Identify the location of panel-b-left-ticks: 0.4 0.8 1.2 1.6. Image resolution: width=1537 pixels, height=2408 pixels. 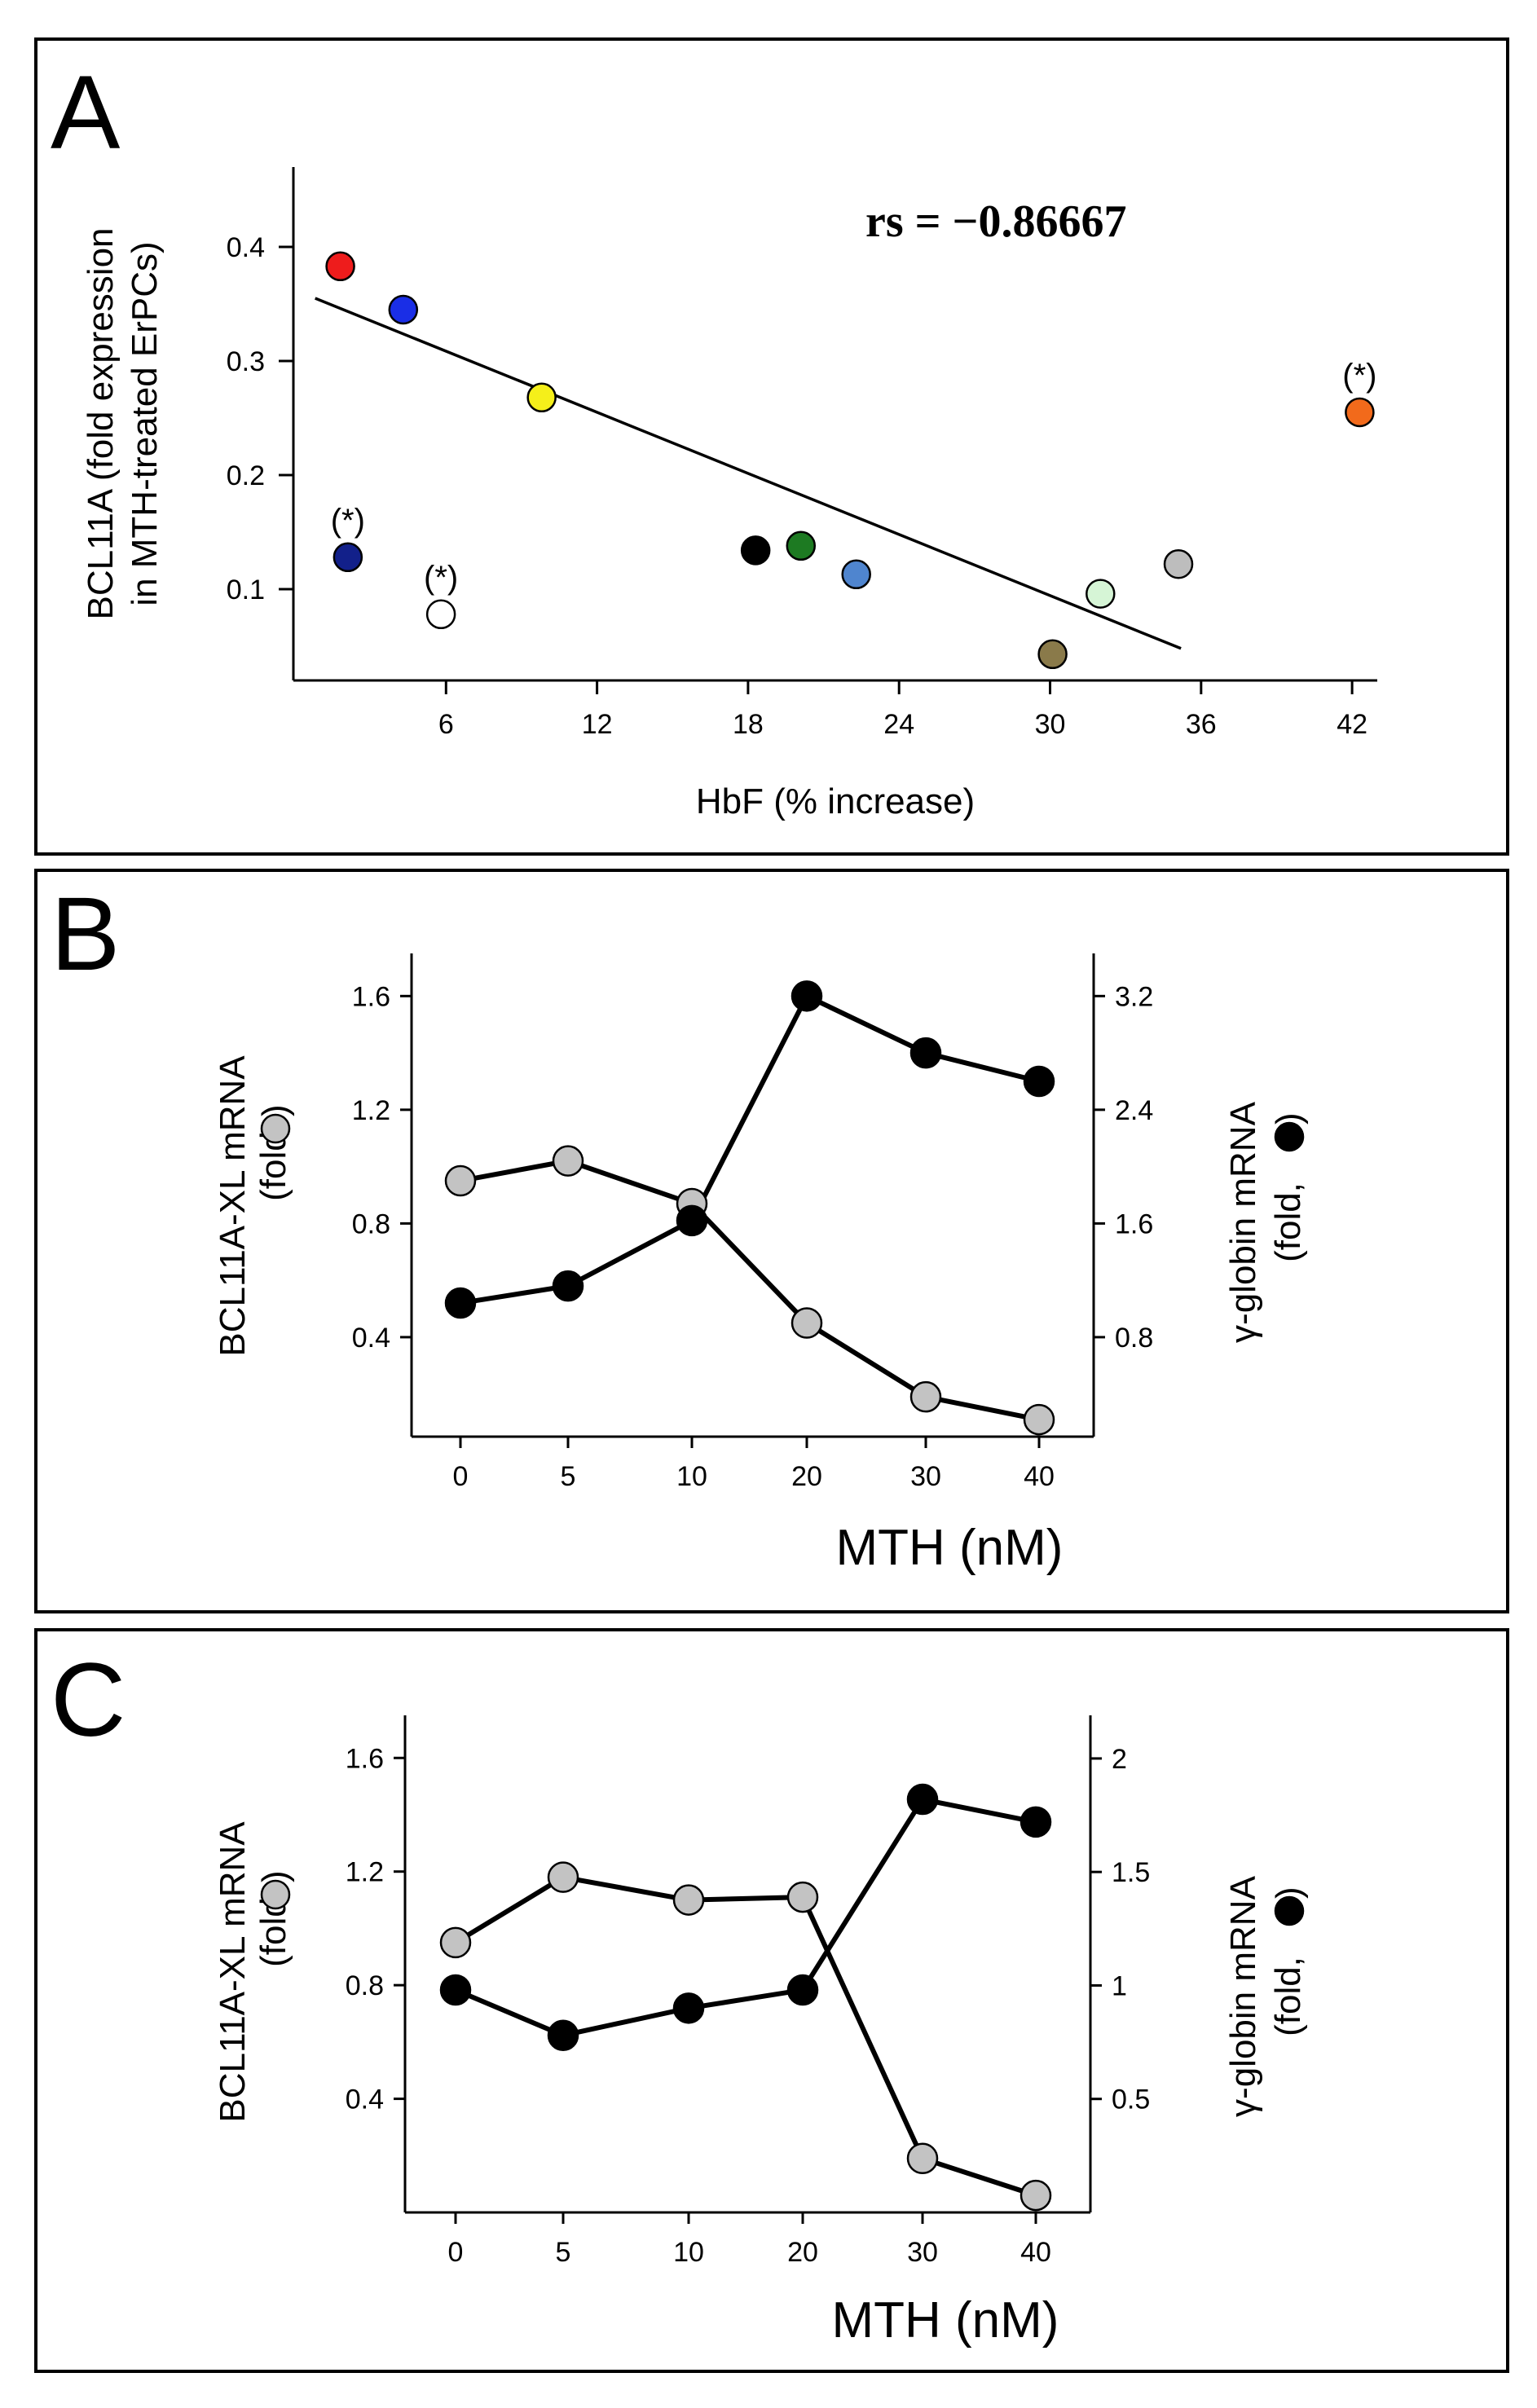
(382, 1168).